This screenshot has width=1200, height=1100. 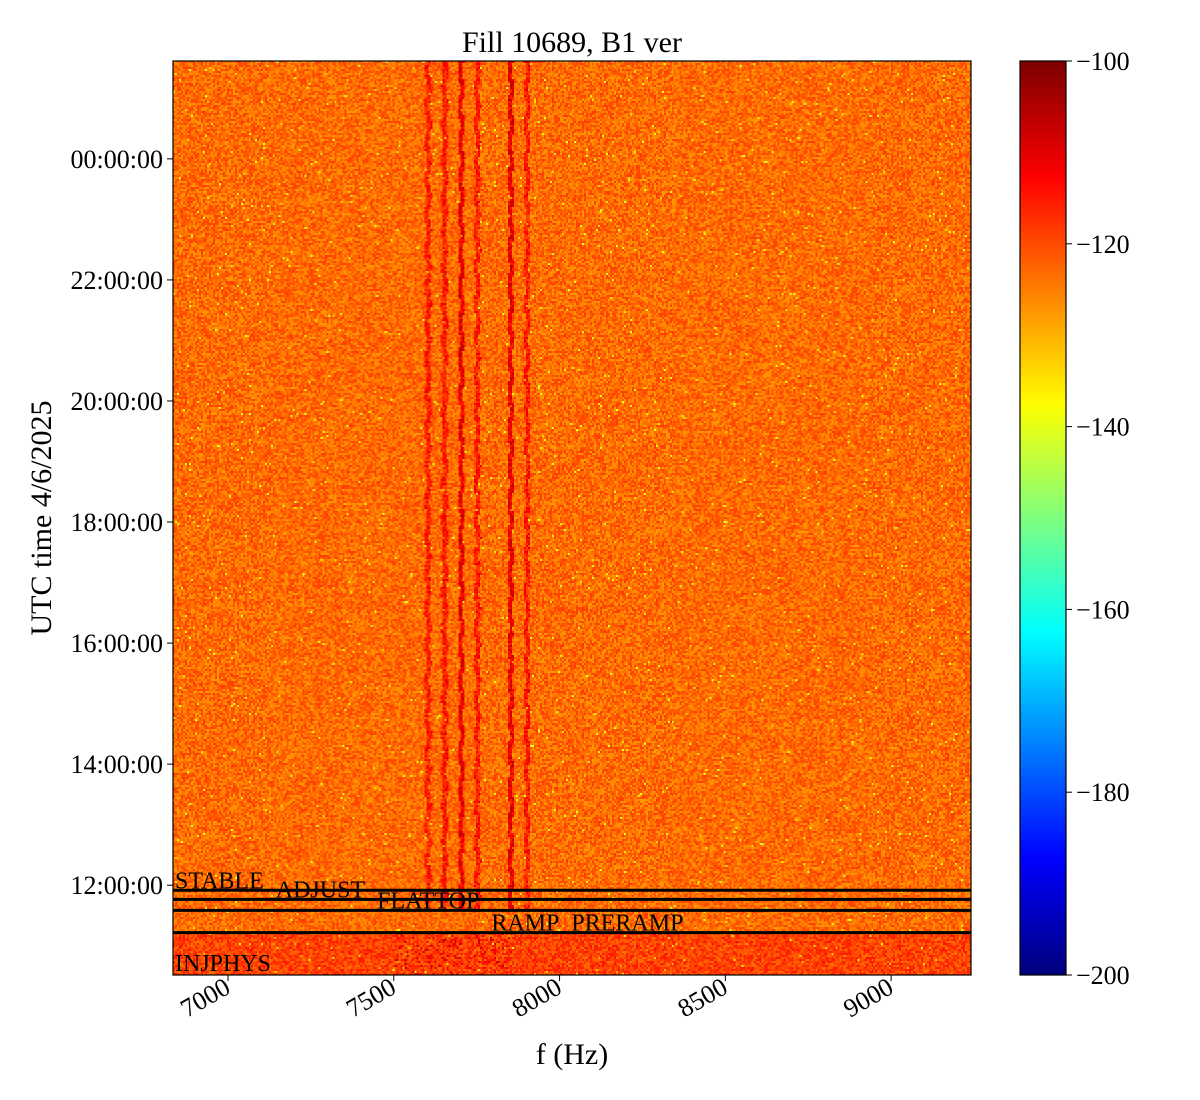 What do you see at coordinates (869, 997) in the screenshot?
I see `x-tick-label: 9000` at bounding box center [869, 997].